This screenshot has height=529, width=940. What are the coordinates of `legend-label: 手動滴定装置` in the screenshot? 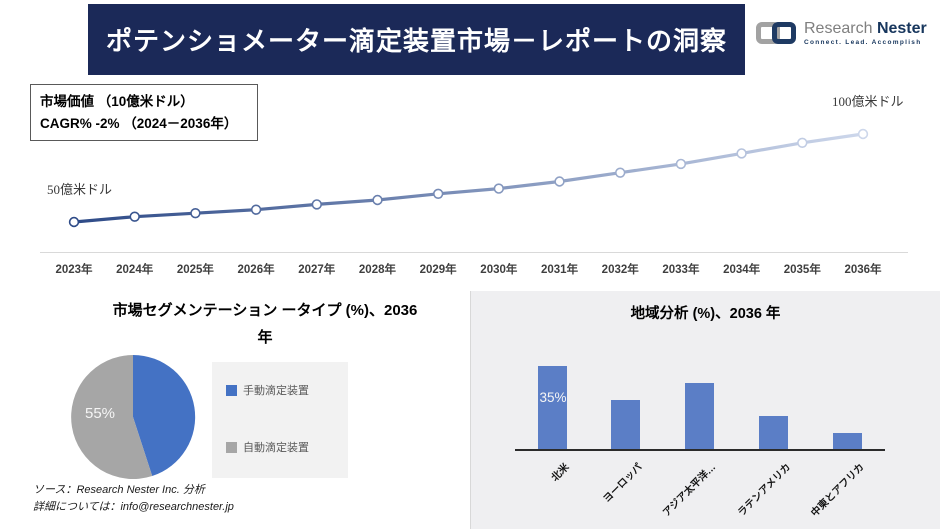 It's located at (276, 391).